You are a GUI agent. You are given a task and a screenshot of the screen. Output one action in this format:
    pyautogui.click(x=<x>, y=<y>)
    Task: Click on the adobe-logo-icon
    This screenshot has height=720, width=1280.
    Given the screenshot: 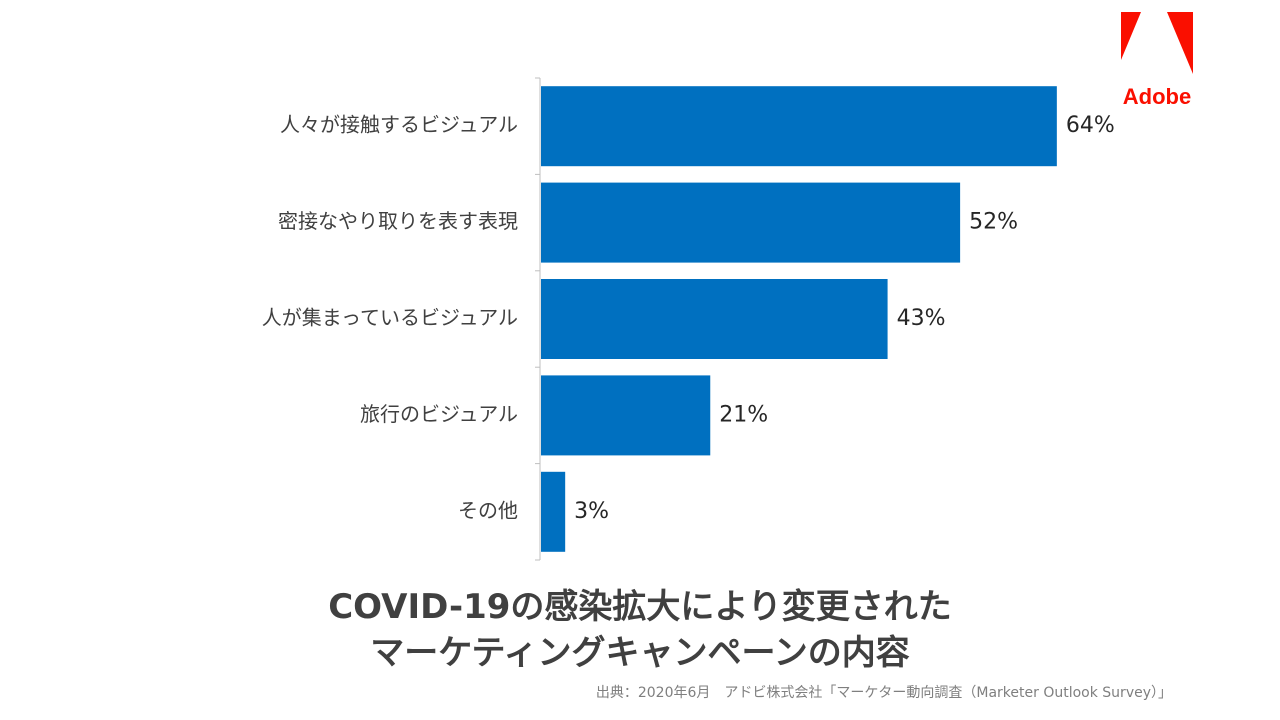 What is the action you would take?
    pyautogui.click(x=1157, y=43)
    